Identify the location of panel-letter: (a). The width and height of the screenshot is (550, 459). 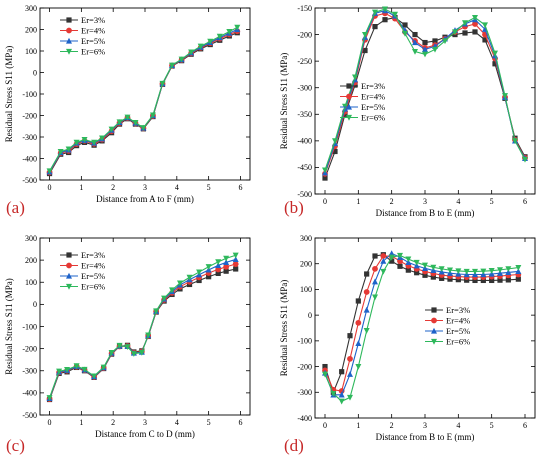
(15, 207).